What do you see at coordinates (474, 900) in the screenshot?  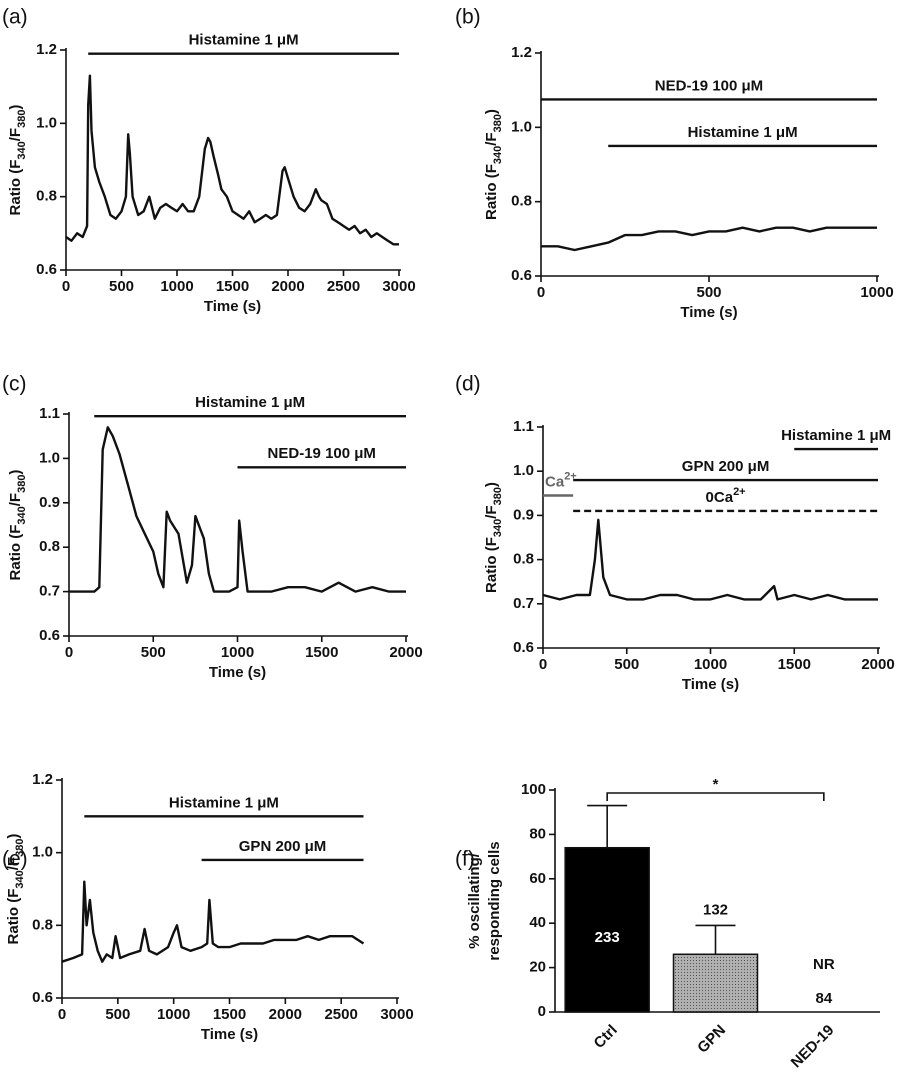 I see `y-axis-label: % oscillating/` at bounding box center [474, 900].